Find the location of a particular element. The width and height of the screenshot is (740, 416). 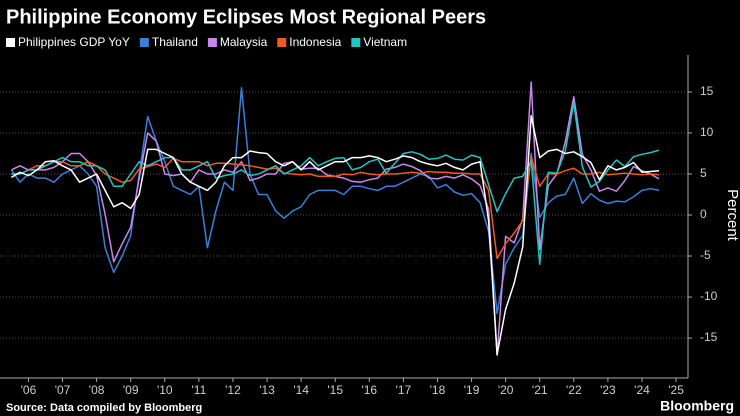

legend-label: Vietnam is located at coordinates (385, 42).